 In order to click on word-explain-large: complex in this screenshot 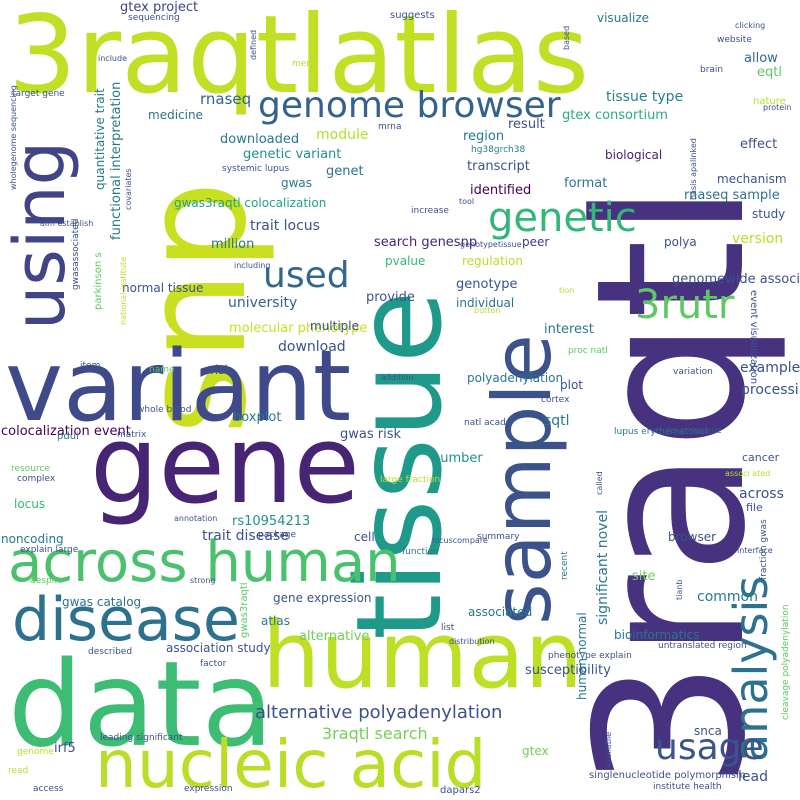, I will do `click(36, 479)`.